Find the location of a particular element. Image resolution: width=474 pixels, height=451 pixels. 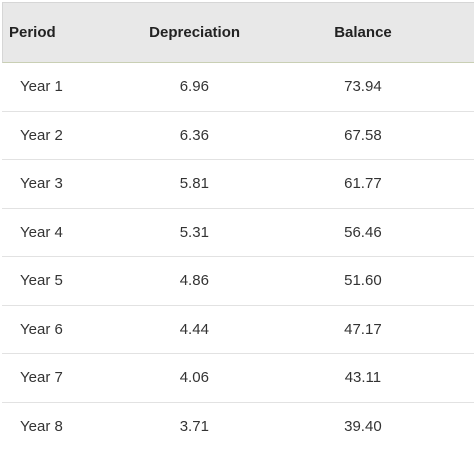

period-cell: Year 2 is located at coordinates (69, 135).